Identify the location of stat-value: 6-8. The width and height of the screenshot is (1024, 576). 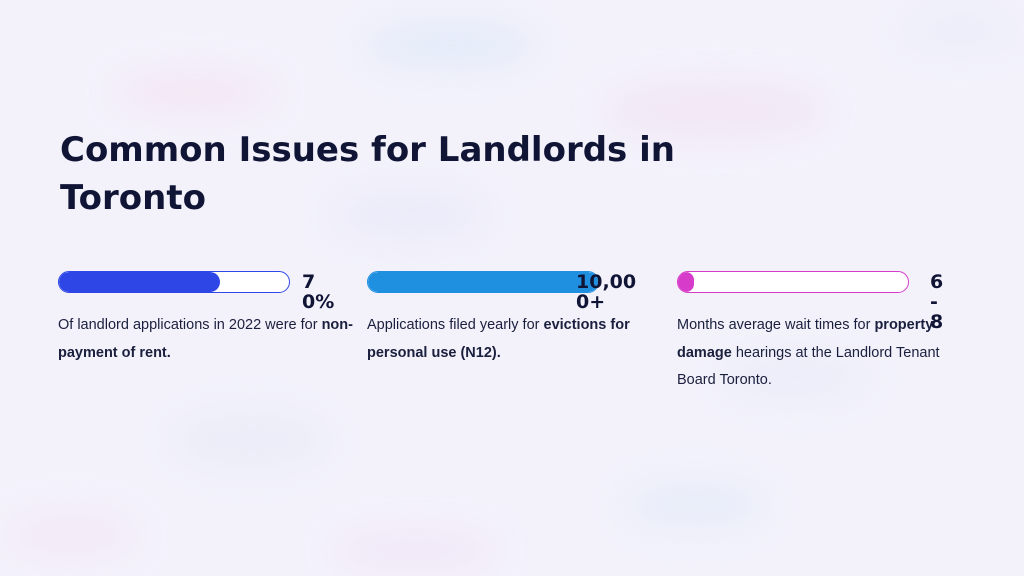
(937, 302).